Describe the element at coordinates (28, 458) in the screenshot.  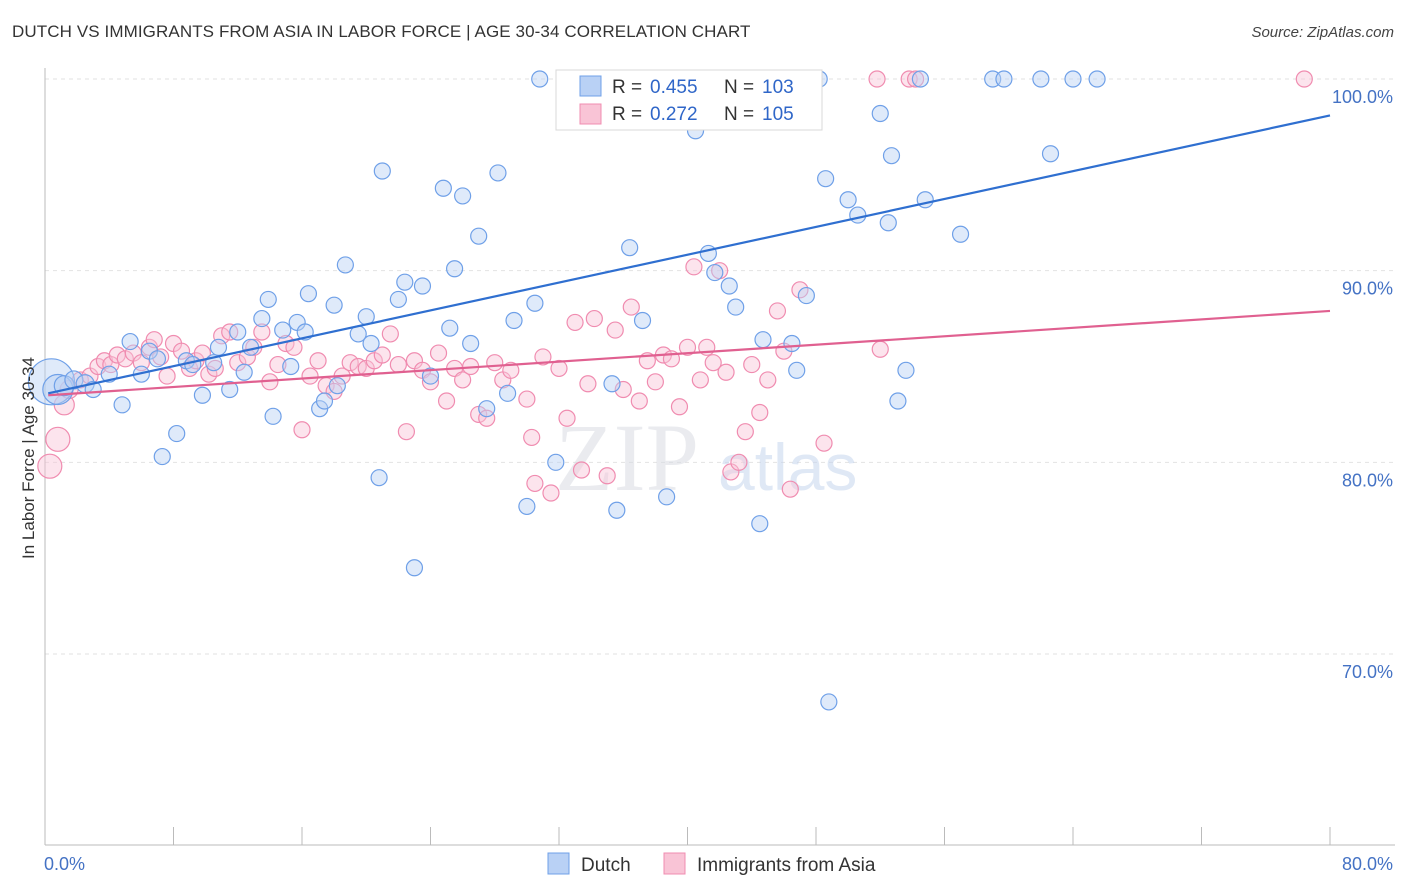
I see `y-axis-label: In Labor Force | Age 30-34` at that location.